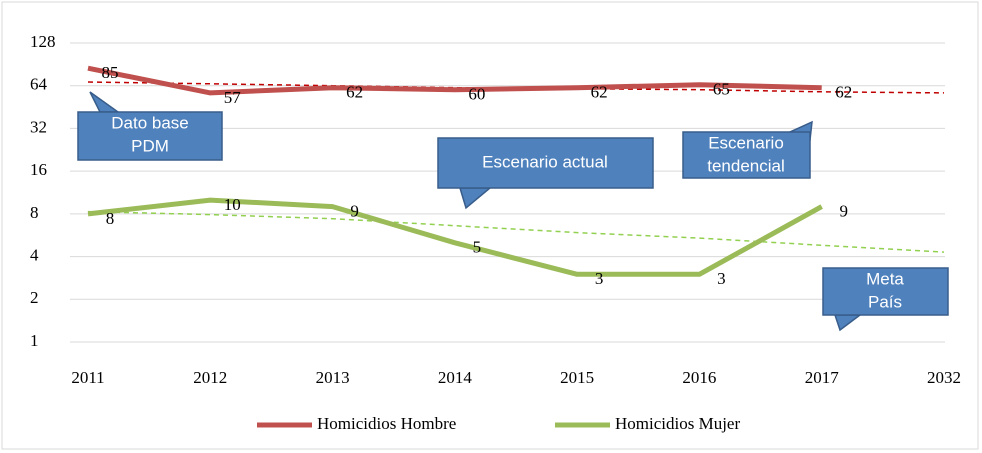 Image resolution: width=982 pixels, height=453 pixels. Describe the element at coordinates (210, 377) in the screenshot. I see `x-tick-label: 2012` at that location.